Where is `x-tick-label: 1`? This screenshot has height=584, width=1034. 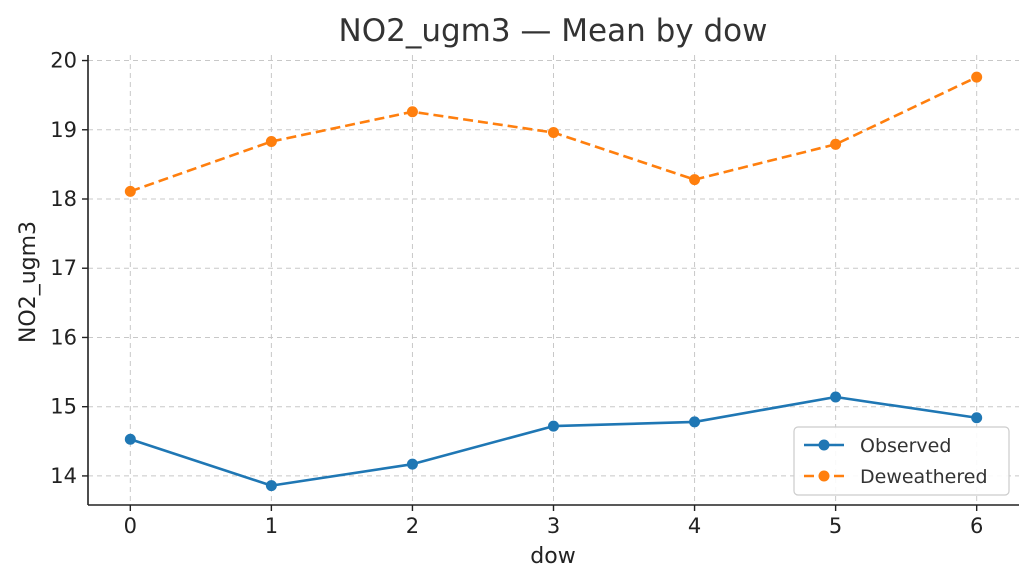
x-tick-label: 1 is located at coordinates (271, 526).